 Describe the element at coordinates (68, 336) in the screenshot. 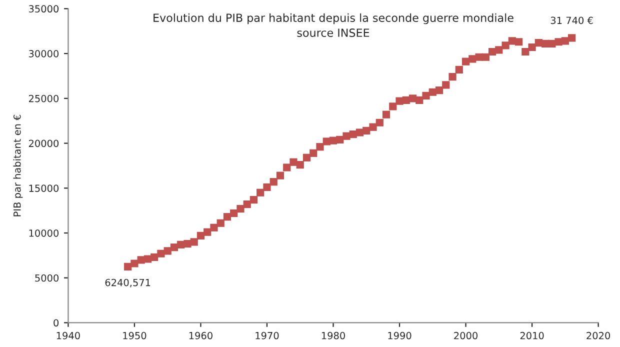

I see `x-tick-label: 1940` at that location.